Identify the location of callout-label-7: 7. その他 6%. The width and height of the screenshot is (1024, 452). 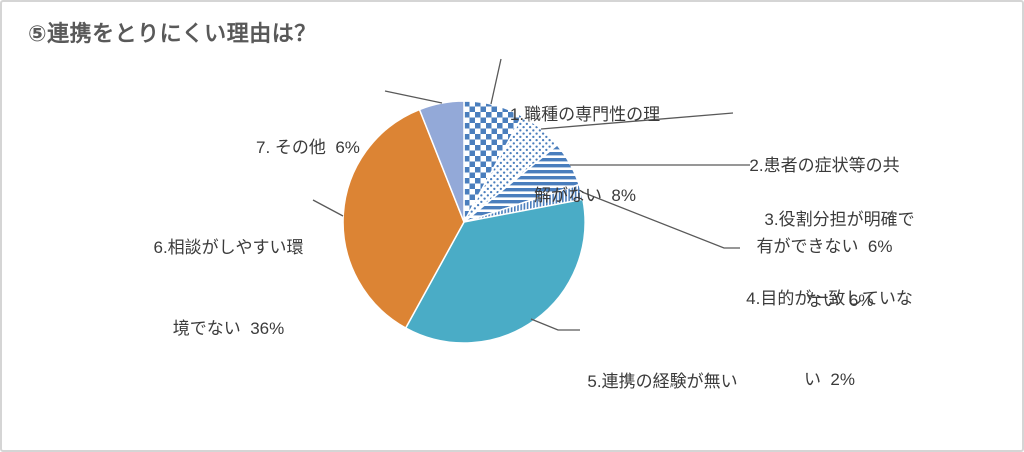
(336, 161).